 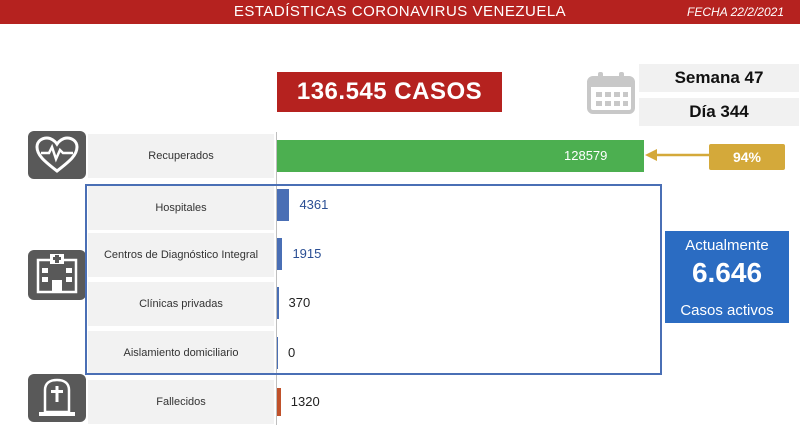 What do you see at coordinates (611, 93) in the screenshot?
I see `calendar-icon` at bounding box center [611, 93].